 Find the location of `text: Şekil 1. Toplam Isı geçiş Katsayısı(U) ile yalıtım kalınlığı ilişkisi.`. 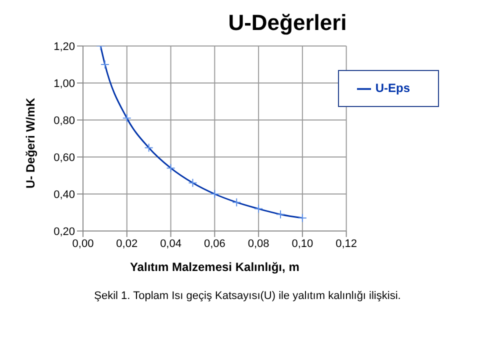

text: Şekil 1. Toplam Isı geçiş Katsayısı(U) ile yalıtım kalınlığı ilişkisi. is located at coordinates (247, 296).